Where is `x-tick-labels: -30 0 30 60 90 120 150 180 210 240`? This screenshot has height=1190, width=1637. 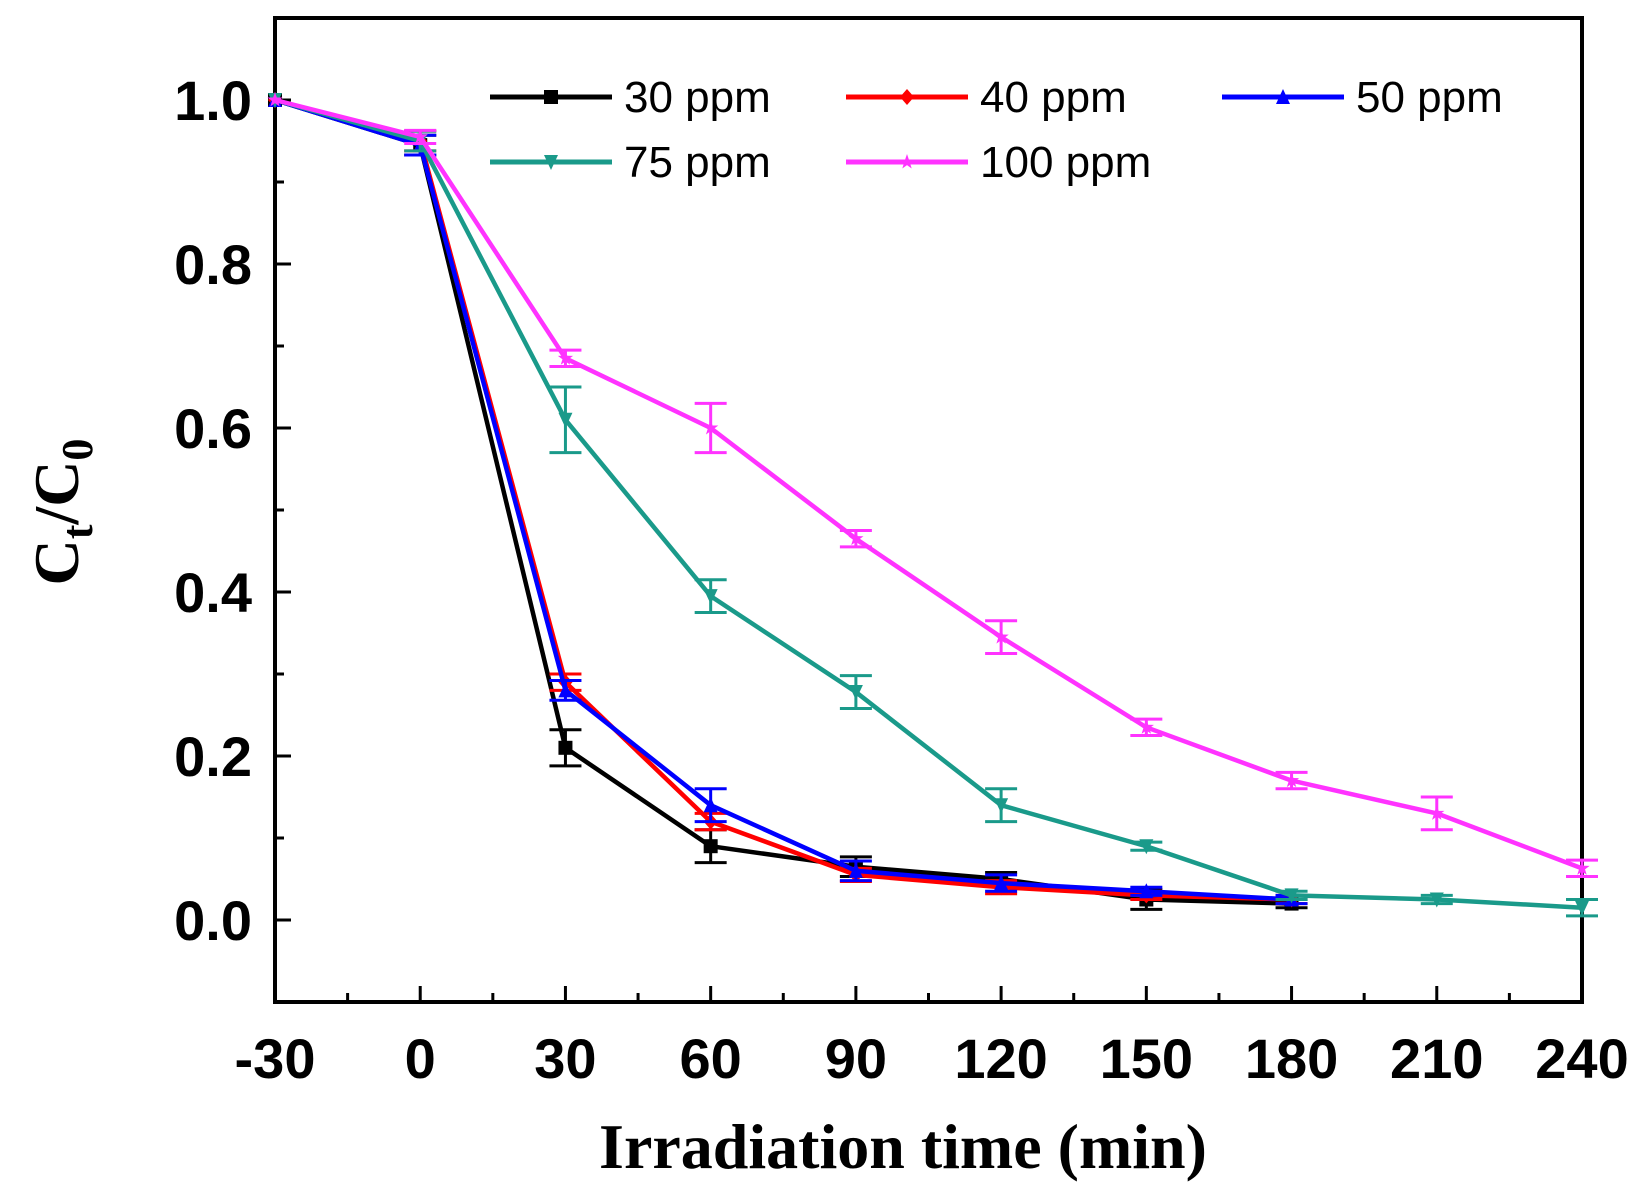 x-tick-labels: -30 0 30 60 90 120 150 180 210 240 is located at coordinates (932, 1058).